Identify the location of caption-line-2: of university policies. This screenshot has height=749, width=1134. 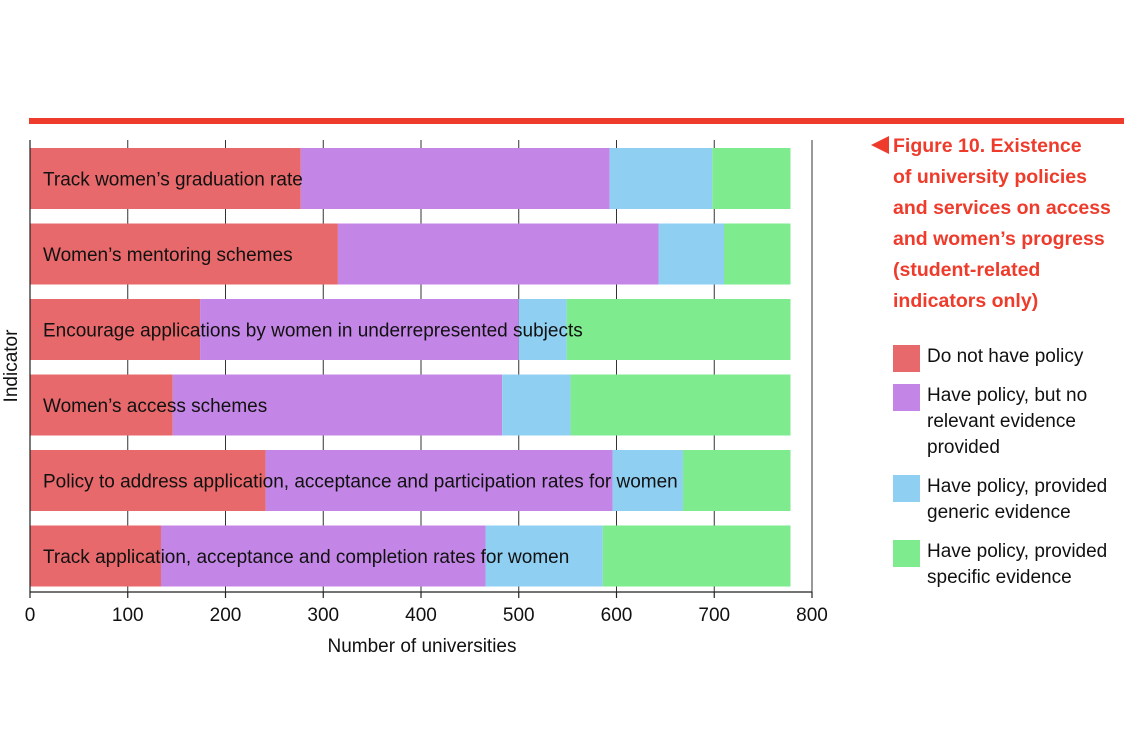
(990, 177).